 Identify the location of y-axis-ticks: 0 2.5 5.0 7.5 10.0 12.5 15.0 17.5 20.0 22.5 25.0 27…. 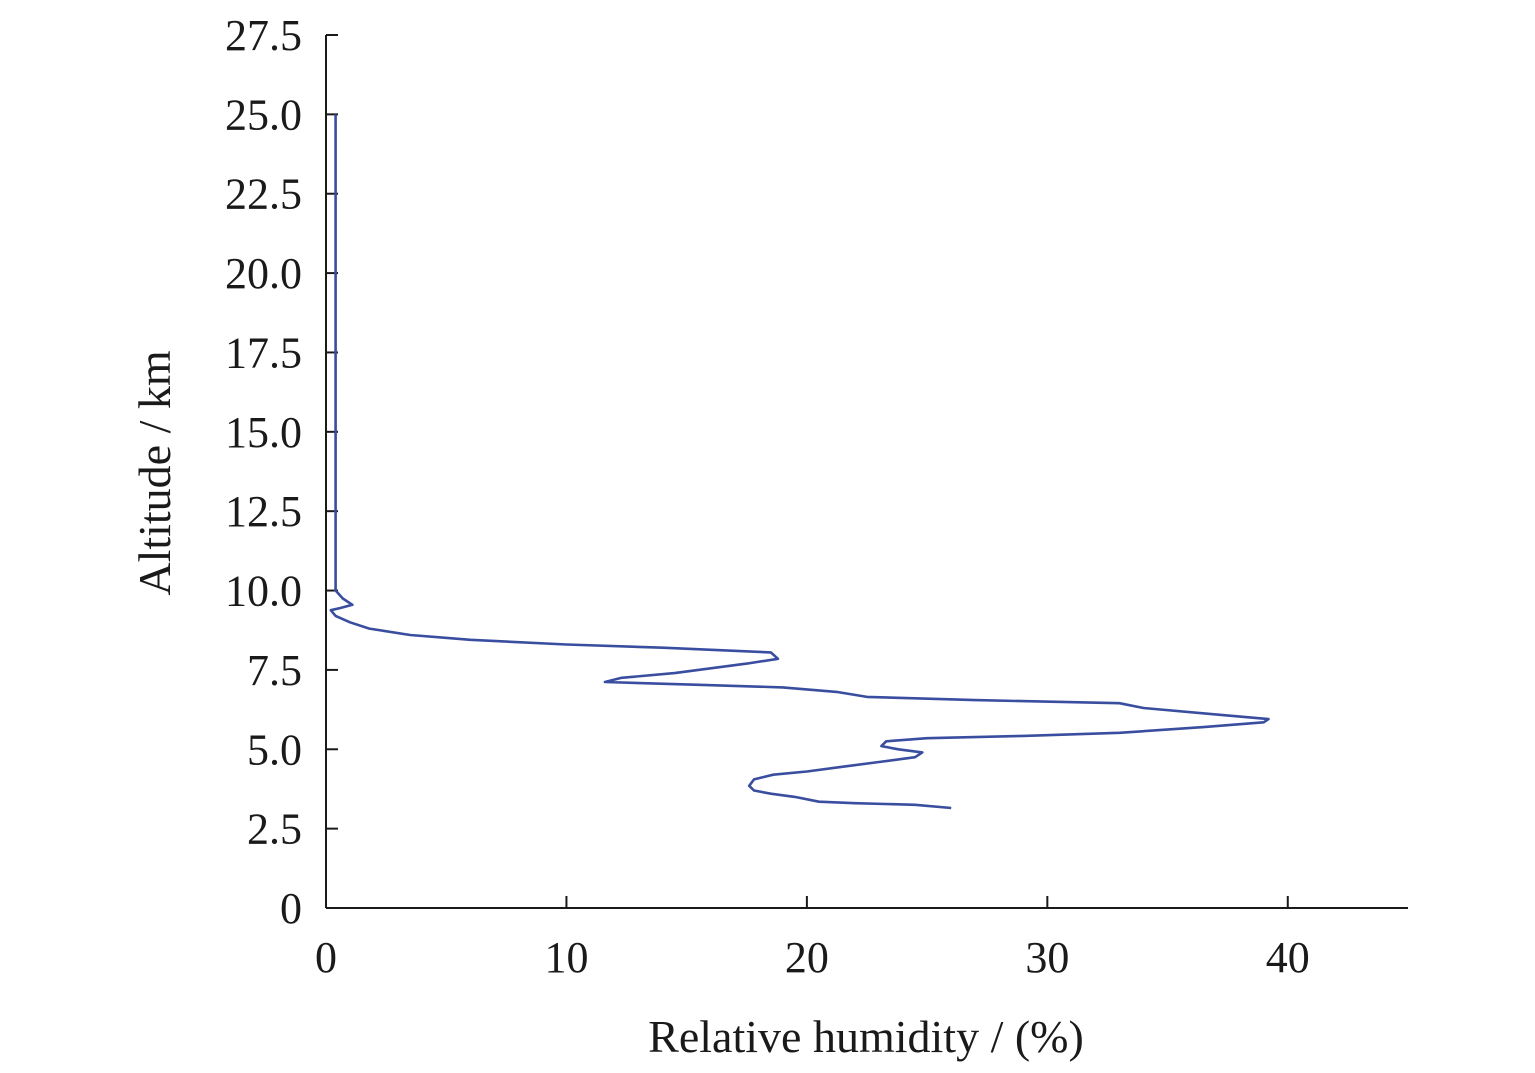
(281, 472).